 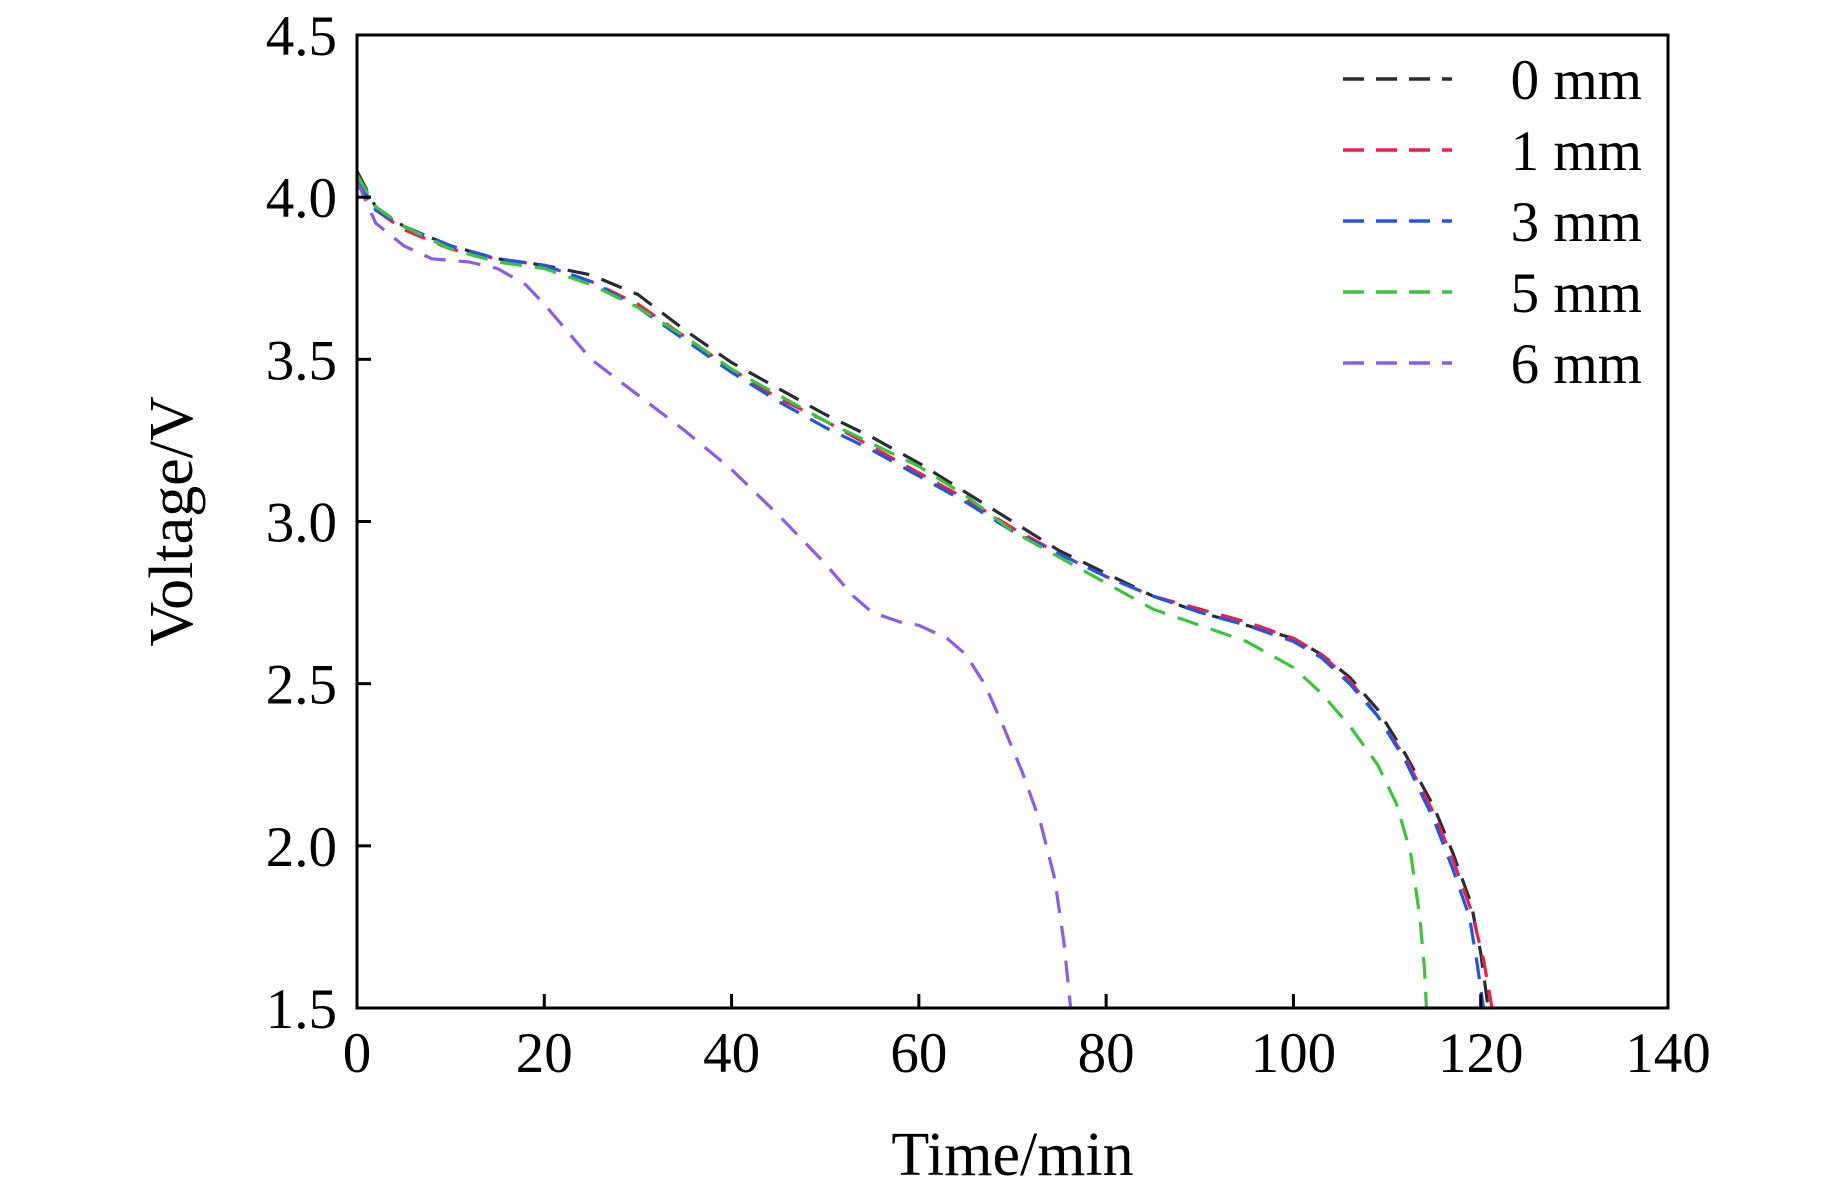 What do you see at coordinates (1576, 80) in the screenshot?
I see `legend-label: 0 mm` at bounding box center [1576, 80].